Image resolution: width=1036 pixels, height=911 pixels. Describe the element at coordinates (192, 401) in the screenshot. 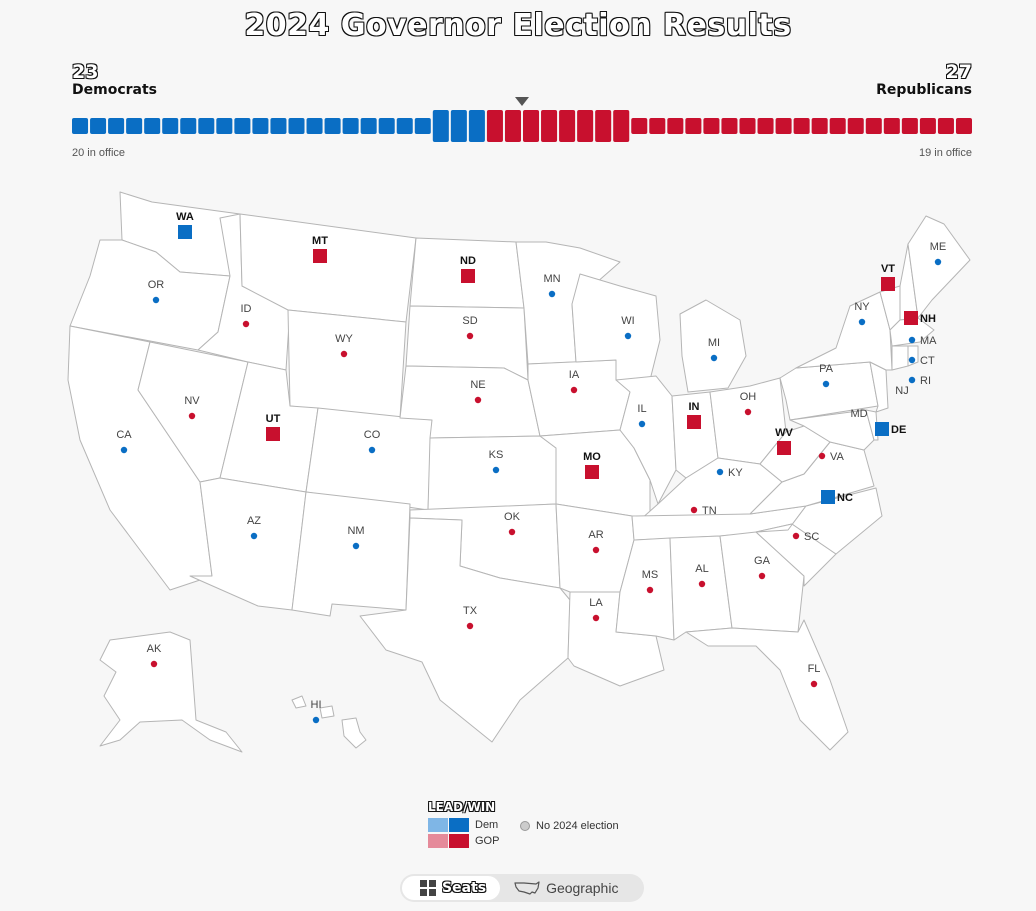

I see `state-label-nv: NV` at that location.